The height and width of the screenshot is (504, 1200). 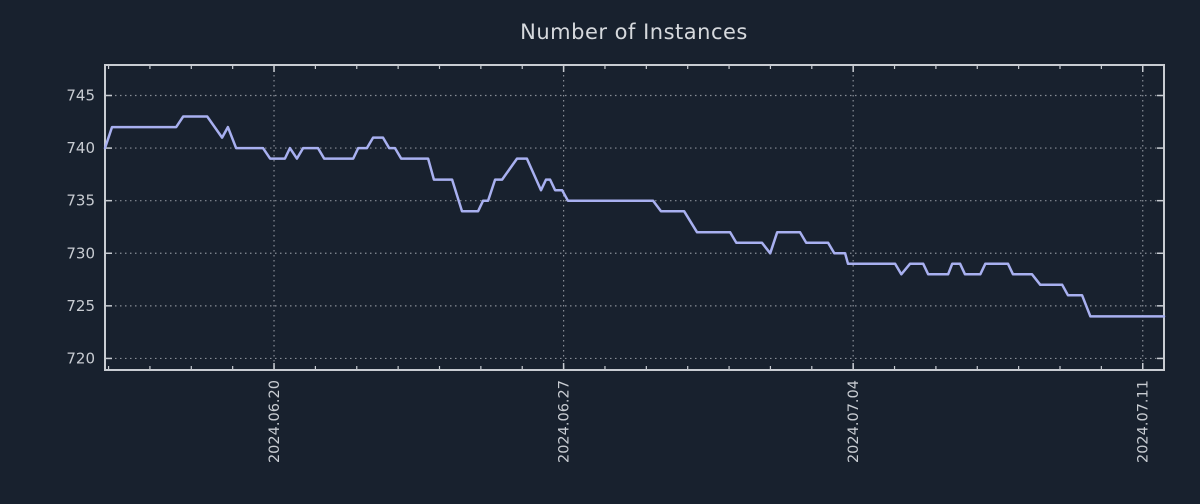 What do you see at coordinates (80, 96) in the screenshot?
I see `y-axis-tick-label: 745` at bounding box center [80, 96].